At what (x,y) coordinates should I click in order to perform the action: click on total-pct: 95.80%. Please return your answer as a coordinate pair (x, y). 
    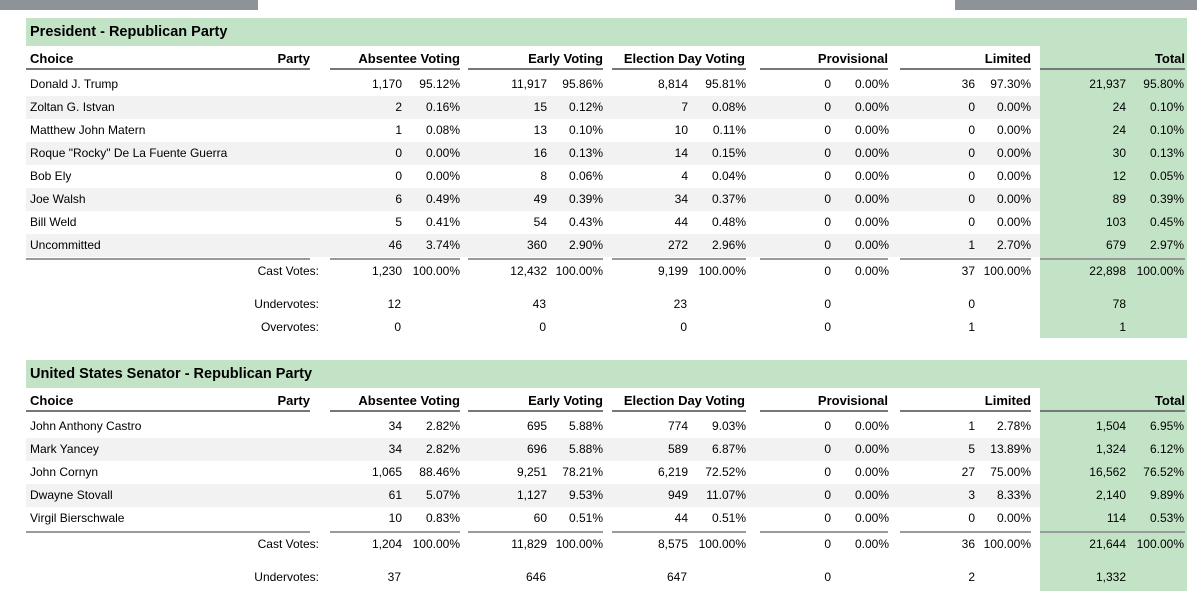
    Looking at the image, I should click on (1163, 84).